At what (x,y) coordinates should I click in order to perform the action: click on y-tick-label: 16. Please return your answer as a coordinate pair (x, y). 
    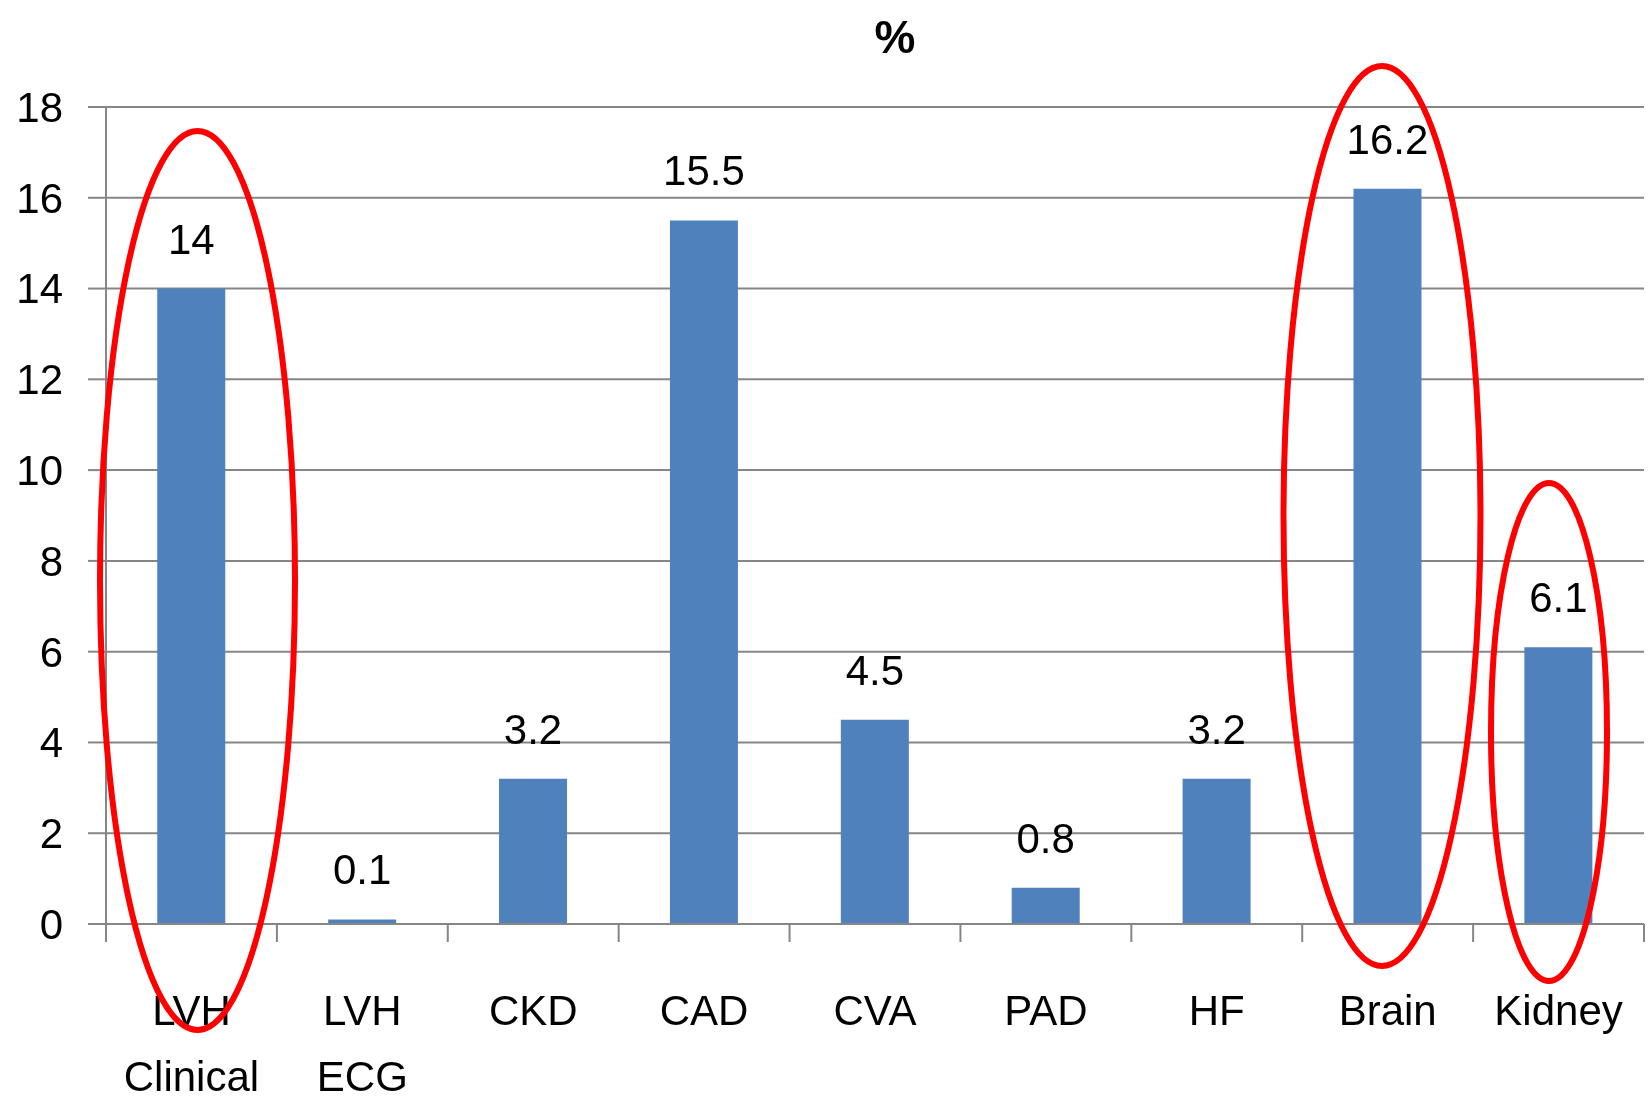
    Looking at the image, I should click on (39, 198).